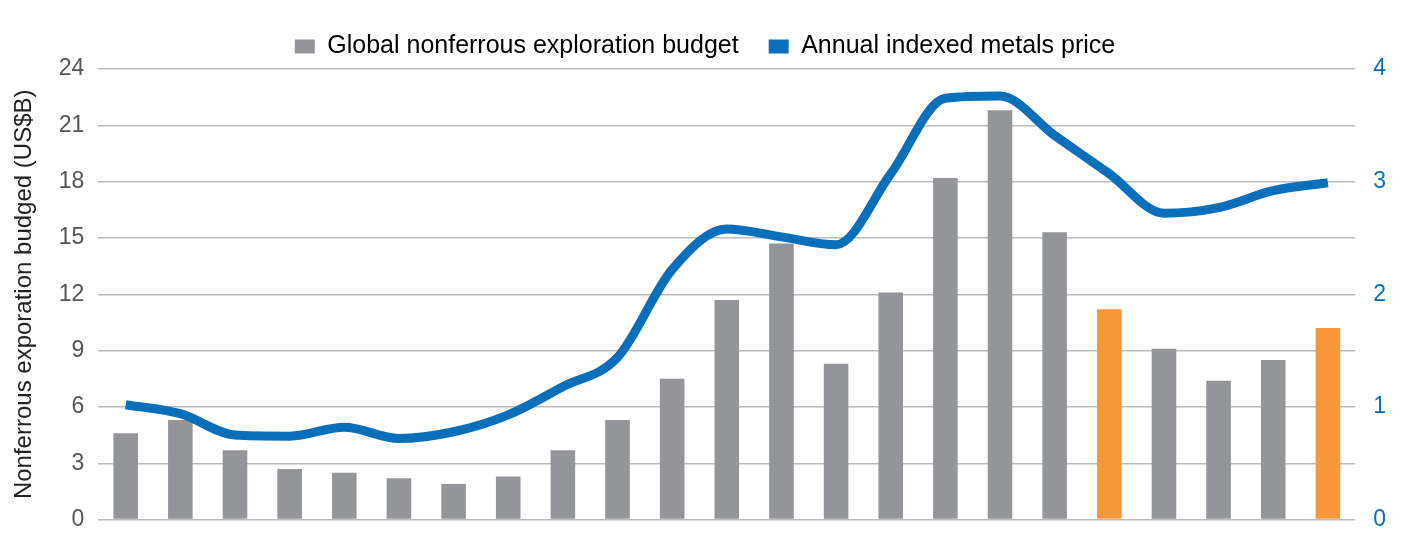 The width and height of the screenshot is (1410, 552). Describe the element at coordinates (533, 44) in the screenshot. I see `legend-label: Global nonferrous exploration budget` at that location.